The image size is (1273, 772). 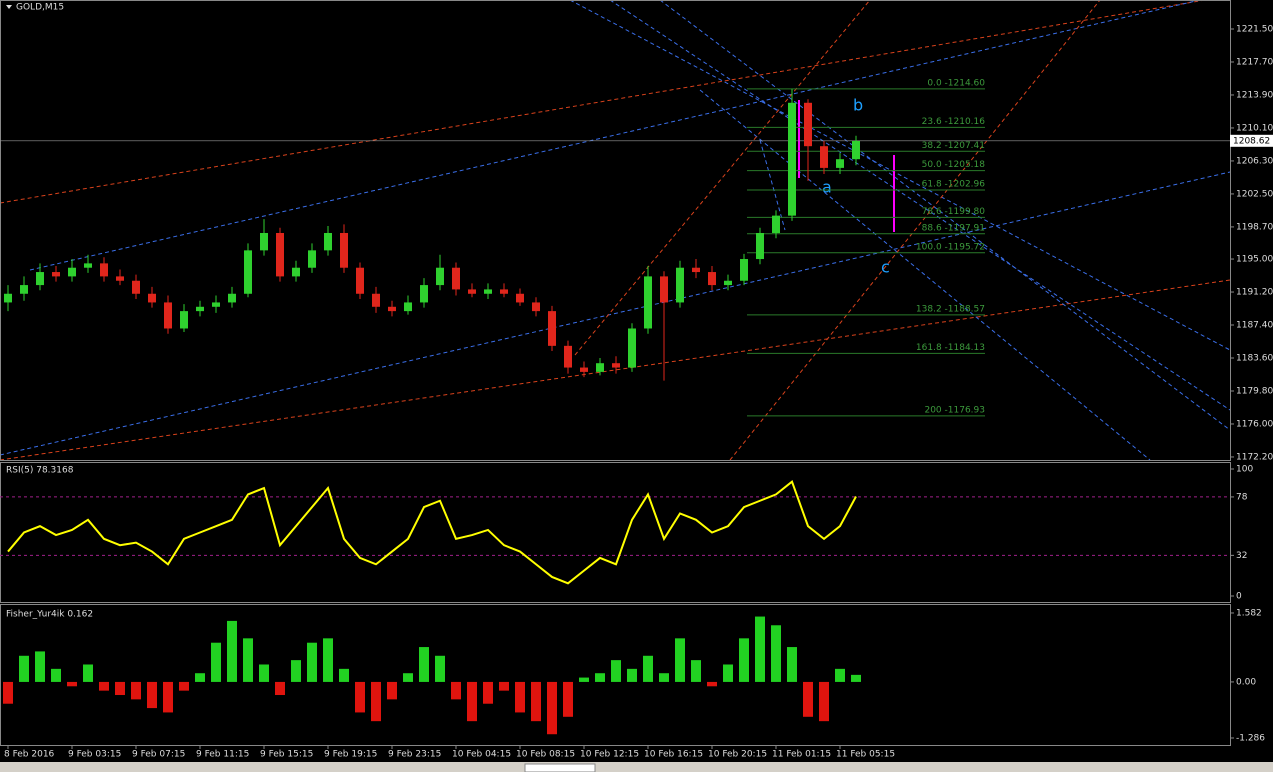 I want to click on x-tick-label: 9 Feb 23:15, so click(x=414, y=755).